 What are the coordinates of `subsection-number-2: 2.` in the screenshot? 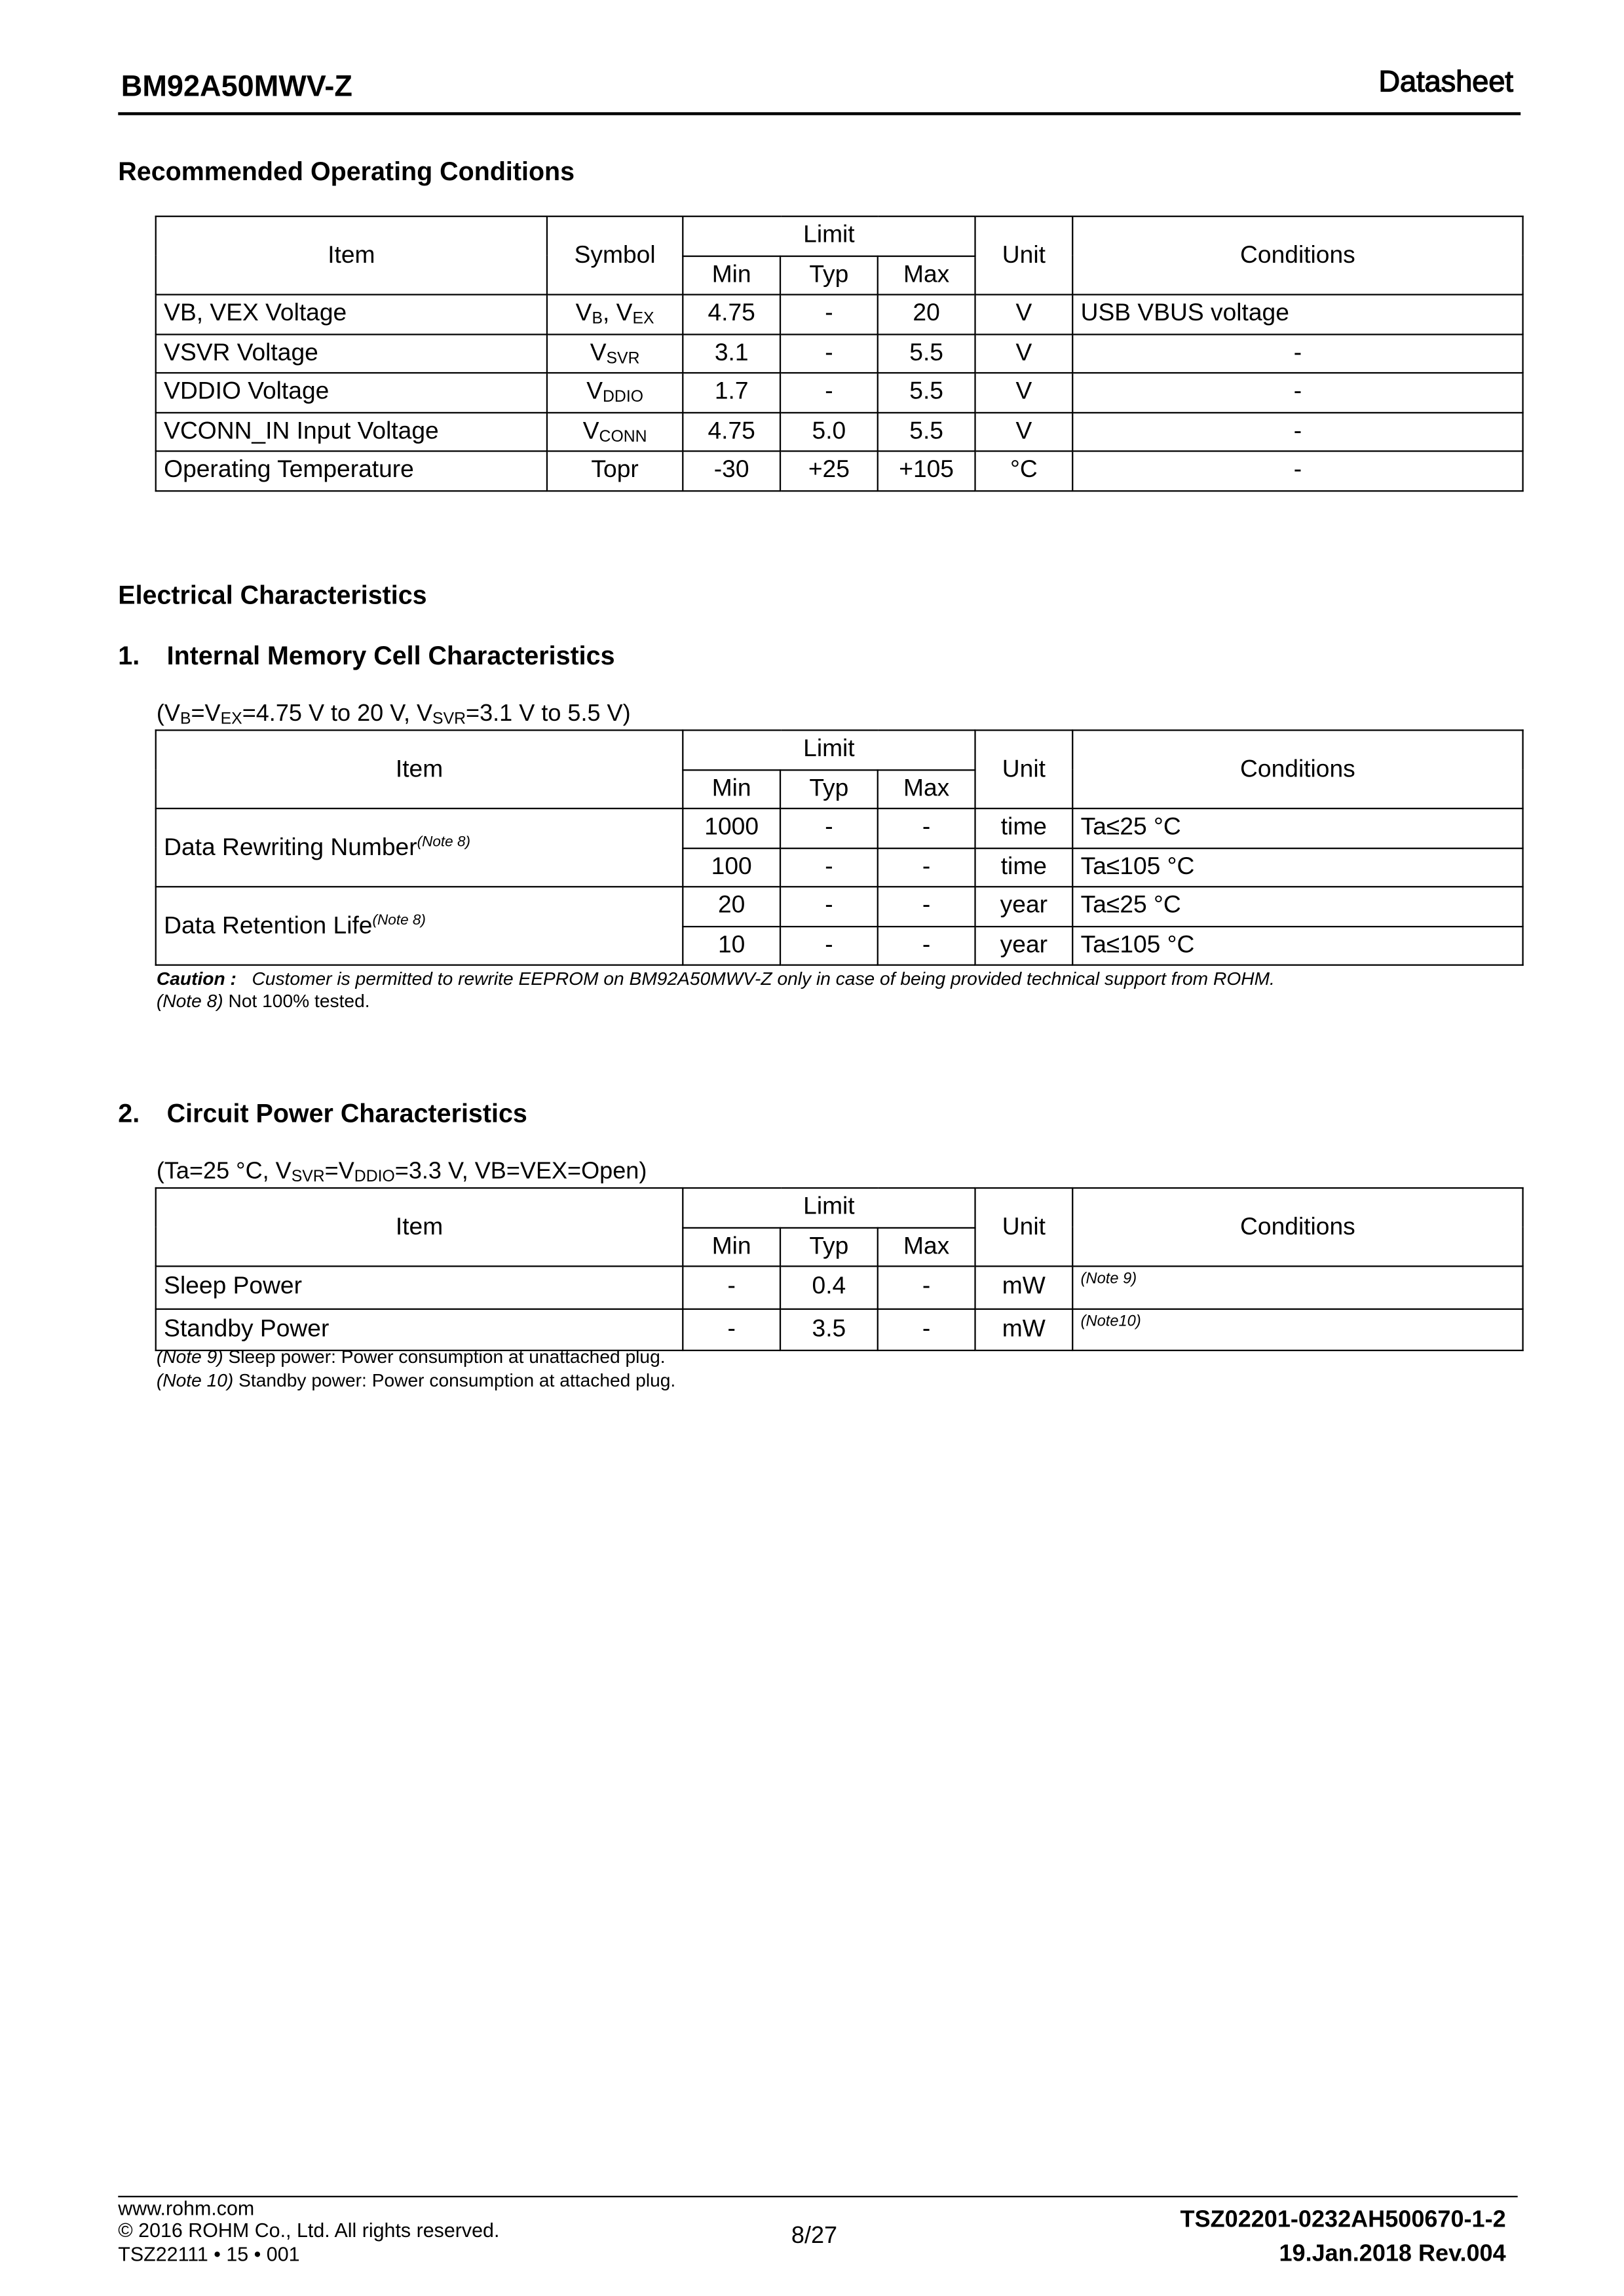 It's located at (129, 1113).